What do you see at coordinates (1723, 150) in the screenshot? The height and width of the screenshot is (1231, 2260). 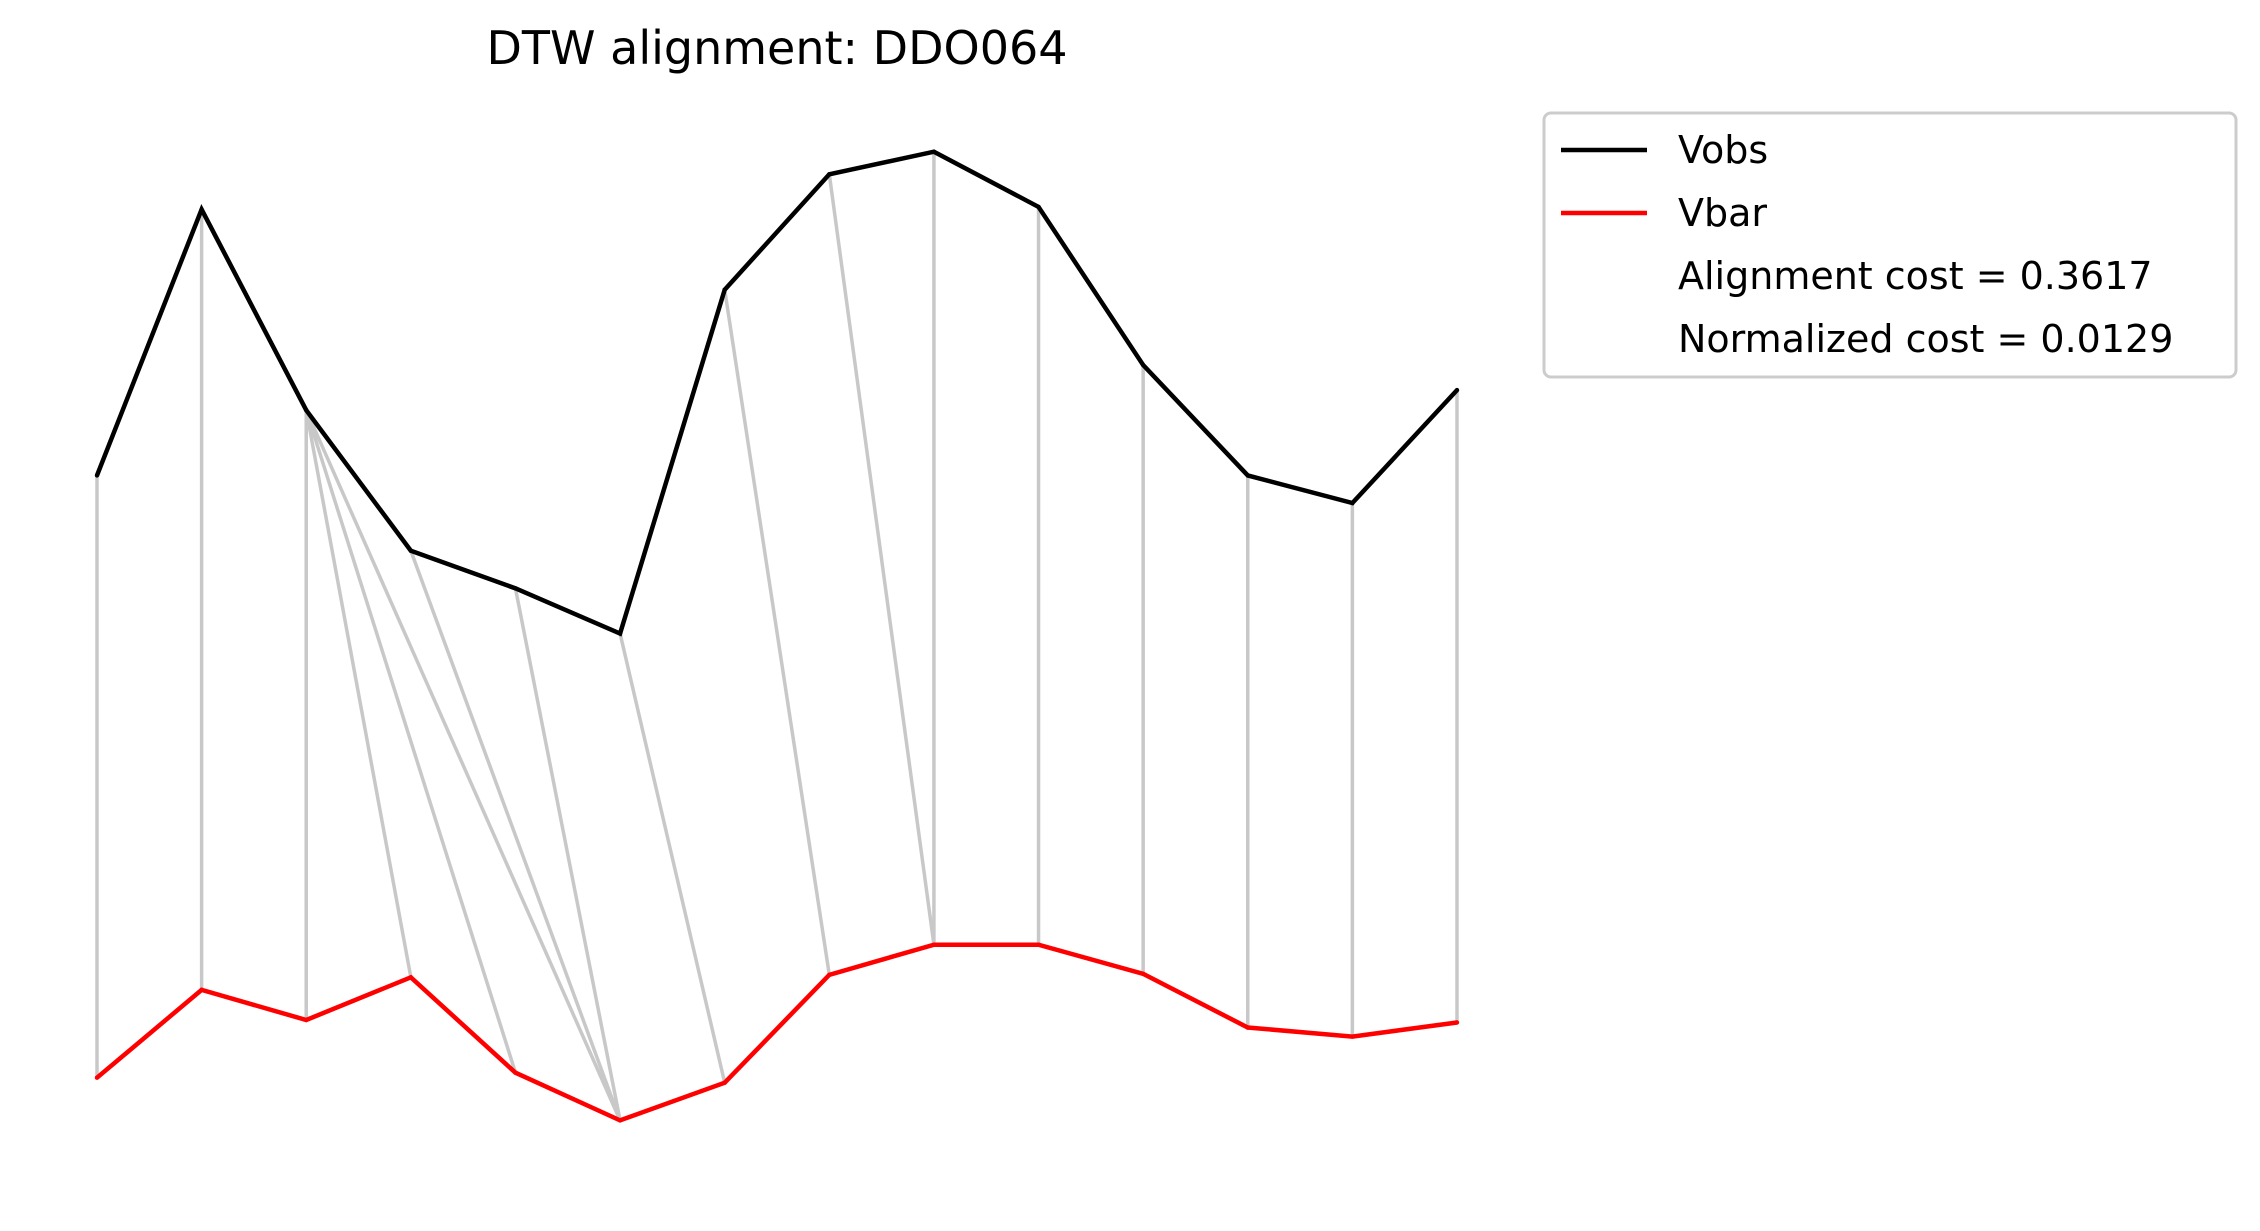 I see `legend-label-0: Vobs` at bounding box center [1723, 150].